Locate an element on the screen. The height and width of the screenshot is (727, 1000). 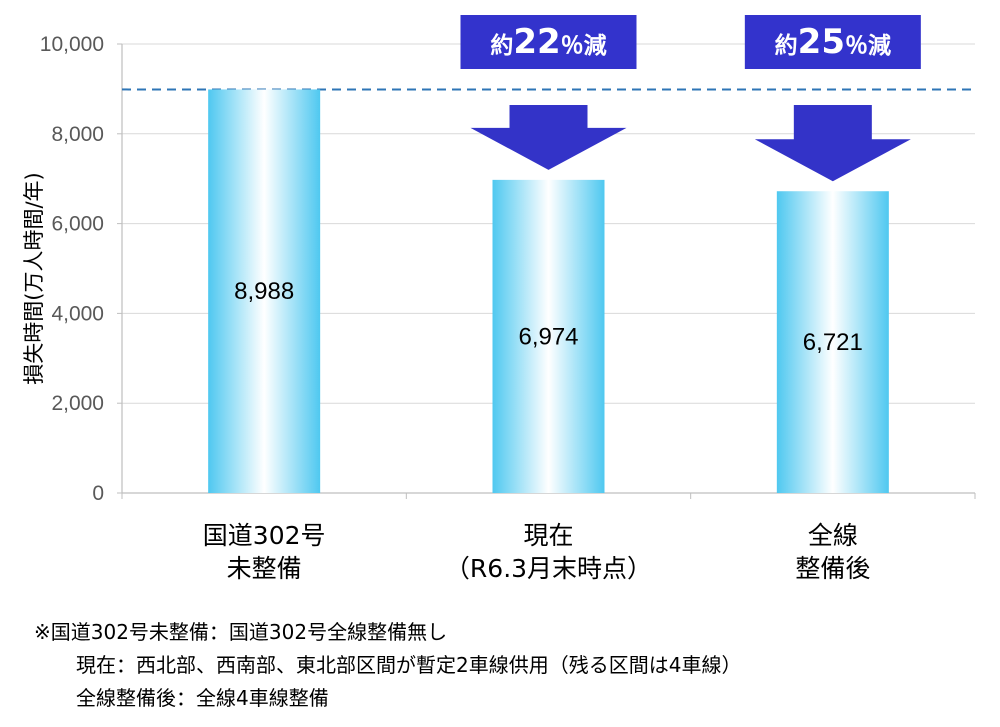
note-line-2: 現在：西北部、西南部、東北部区間が暫定2車線供用（残る区間は4車線） is located at coordinates (409, 665).